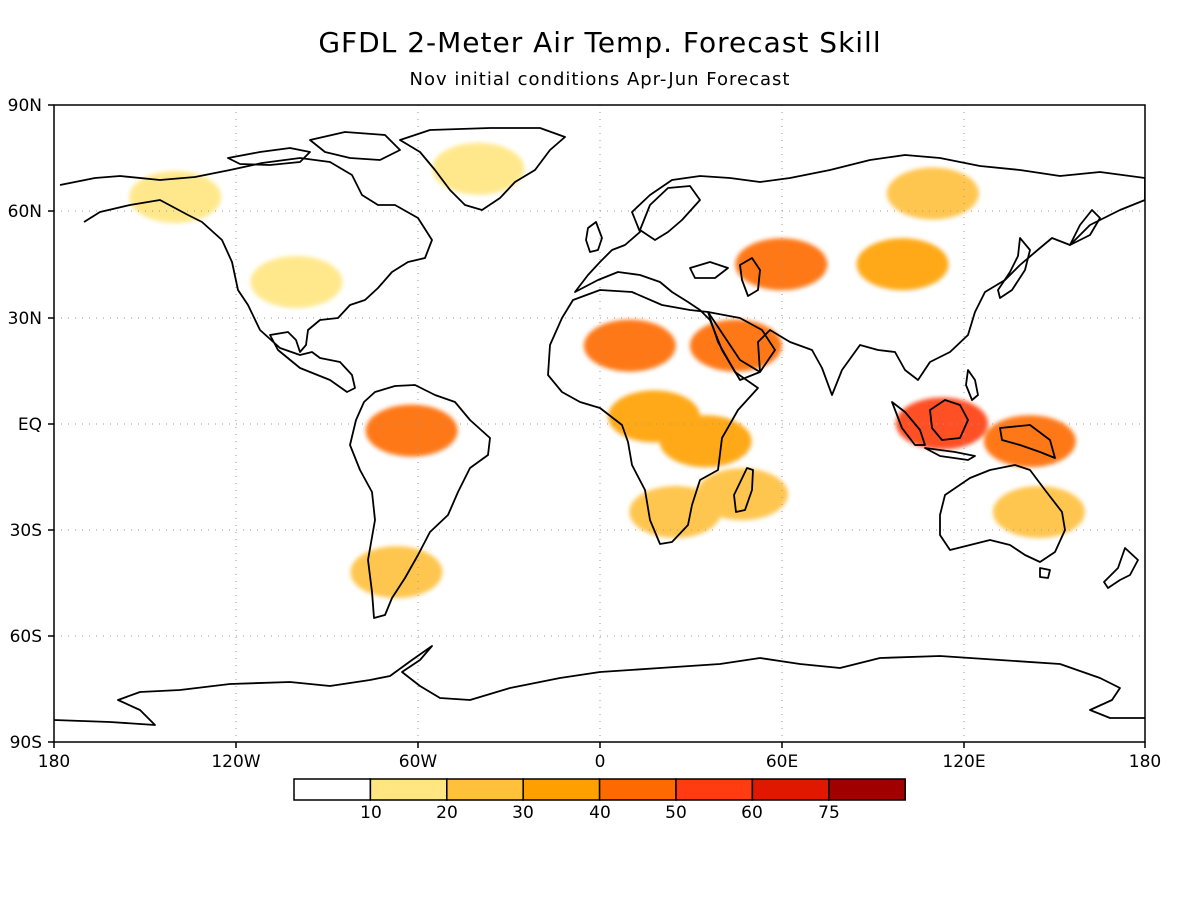 Image resolution: width=1200 pixels, height=900 pixels. I want to click on colorbar-label: 75, so click(829, 813).